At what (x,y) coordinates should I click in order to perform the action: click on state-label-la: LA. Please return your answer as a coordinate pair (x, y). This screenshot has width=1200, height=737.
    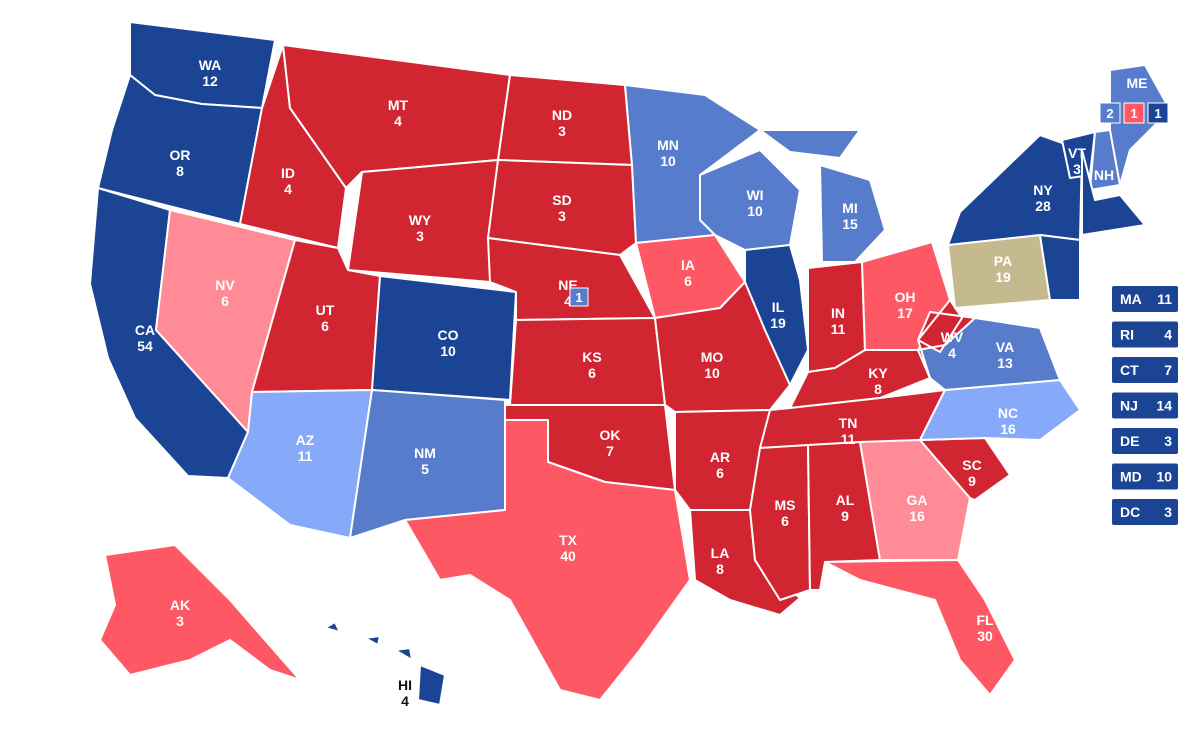
    Looking at the image, I should click on (720, 553).